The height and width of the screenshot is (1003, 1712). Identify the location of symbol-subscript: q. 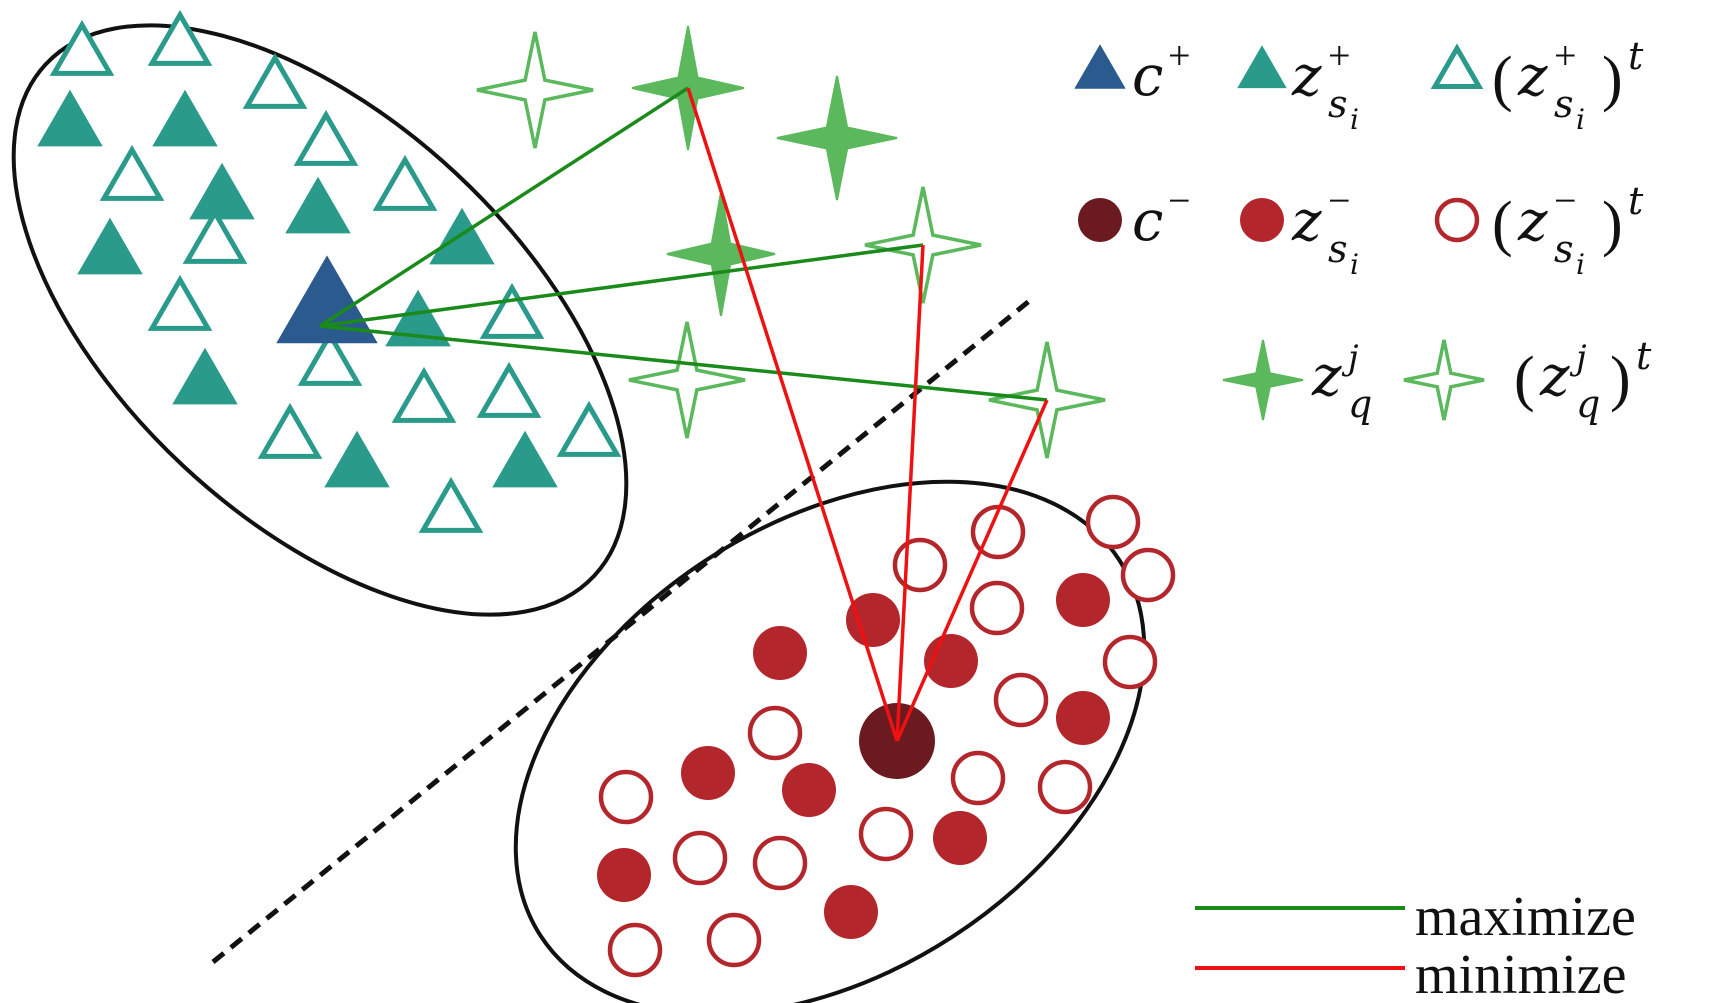
(1588, 404).